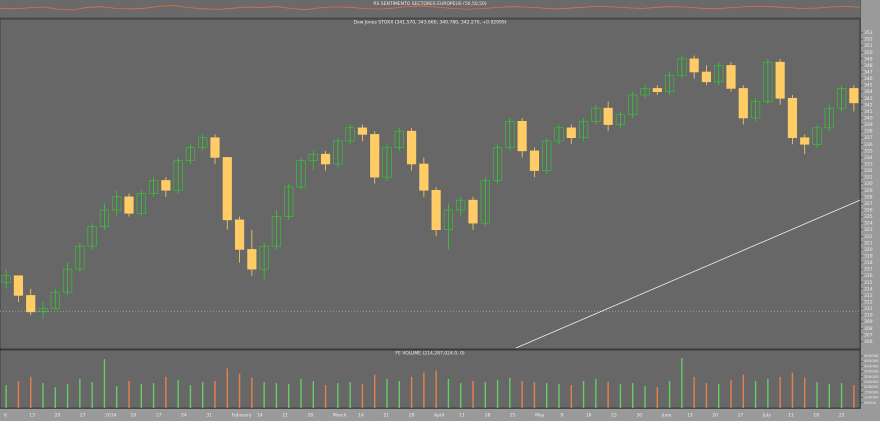 The height and width of the screenshot is (421, 880). I want to click on volume-tick-label: 300000, so click(871, 376).